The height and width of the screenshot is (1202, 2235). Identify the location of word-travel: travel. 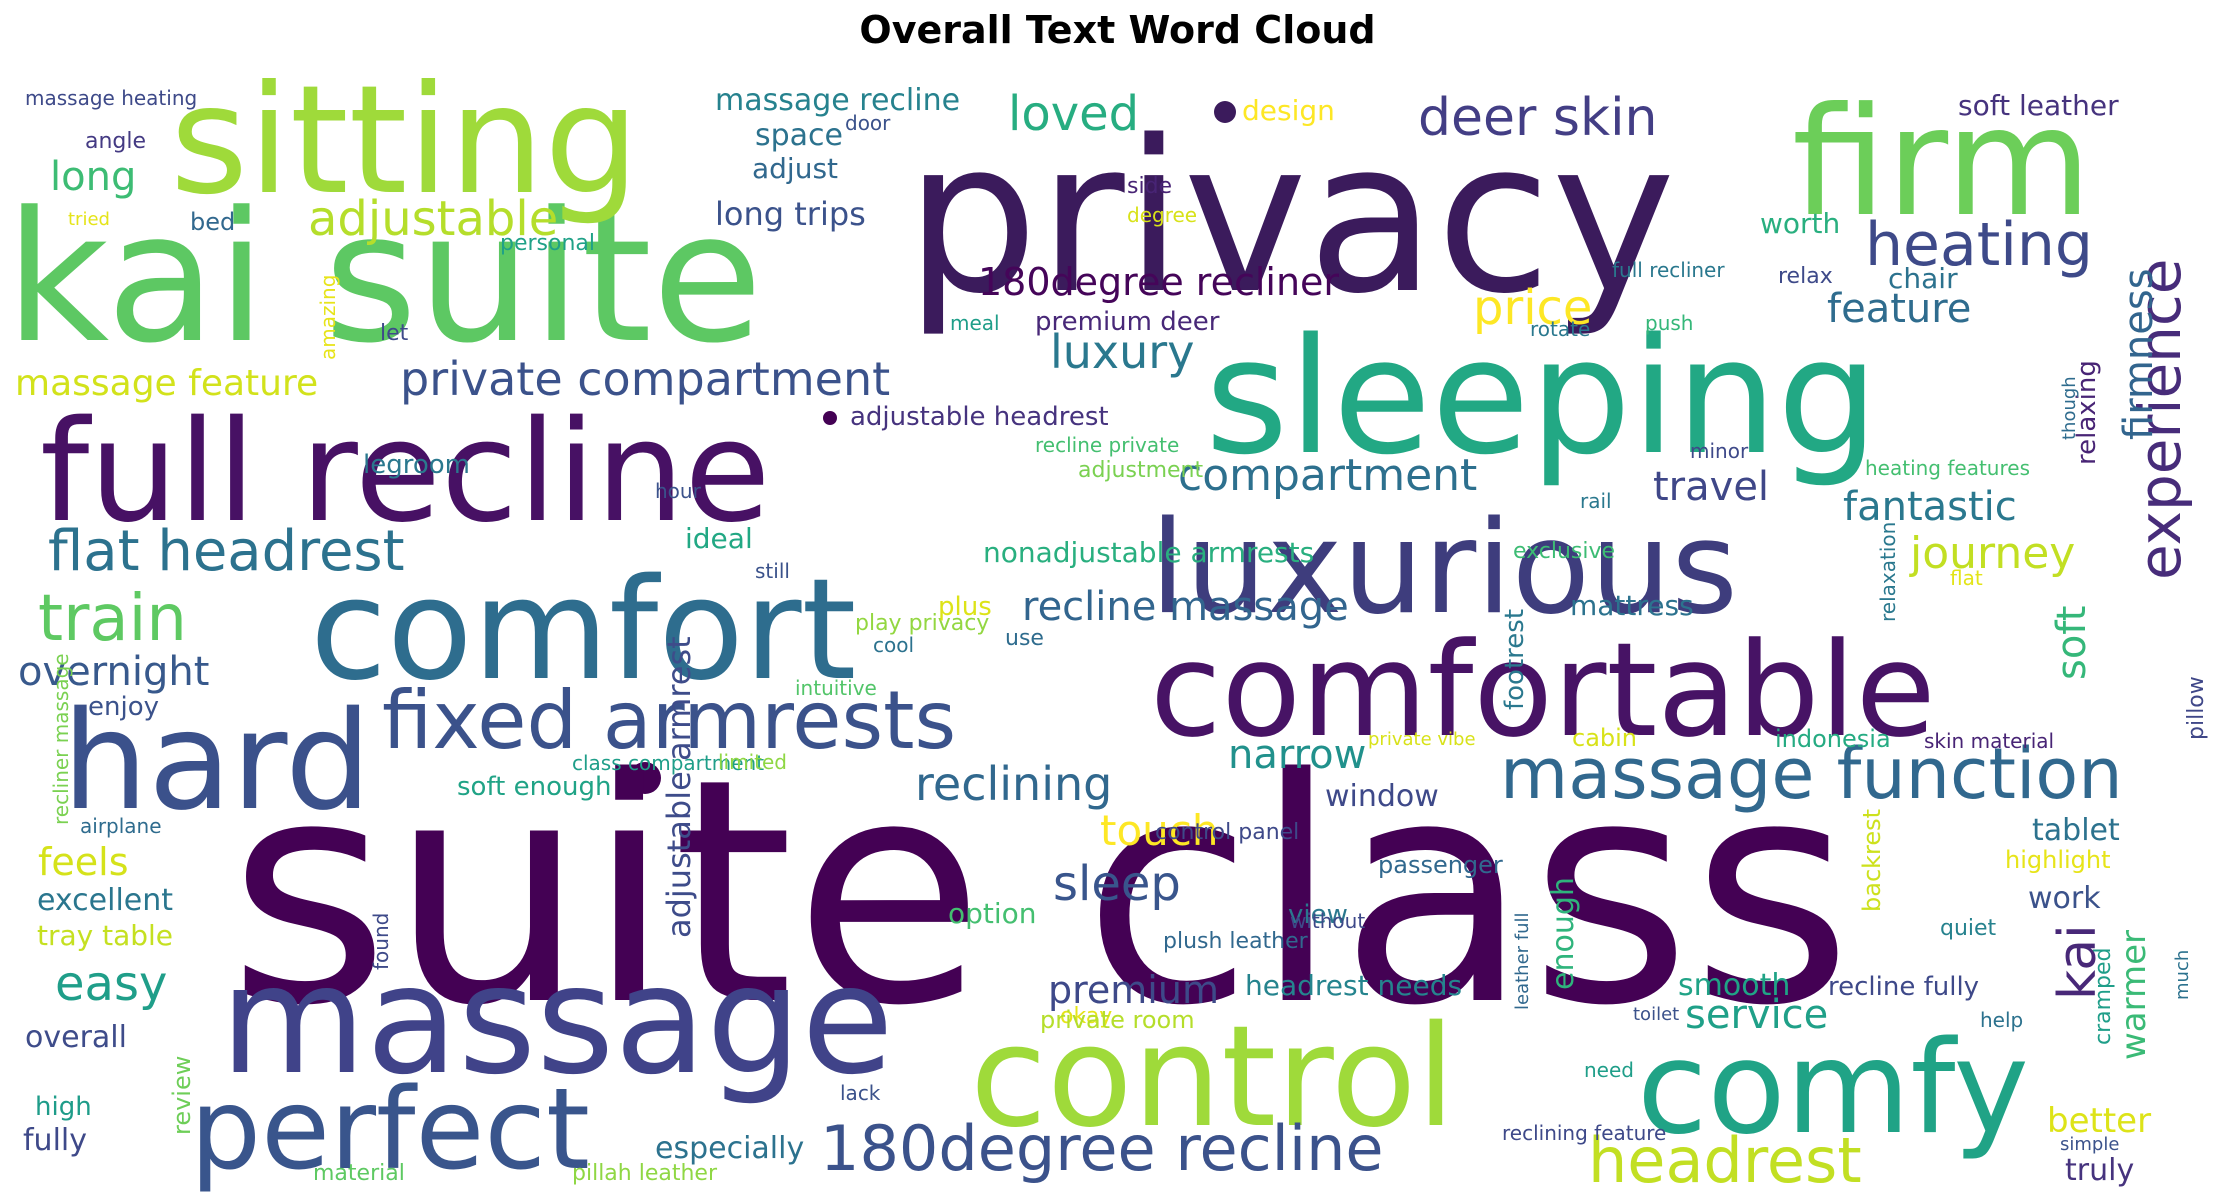
(1711, 487).